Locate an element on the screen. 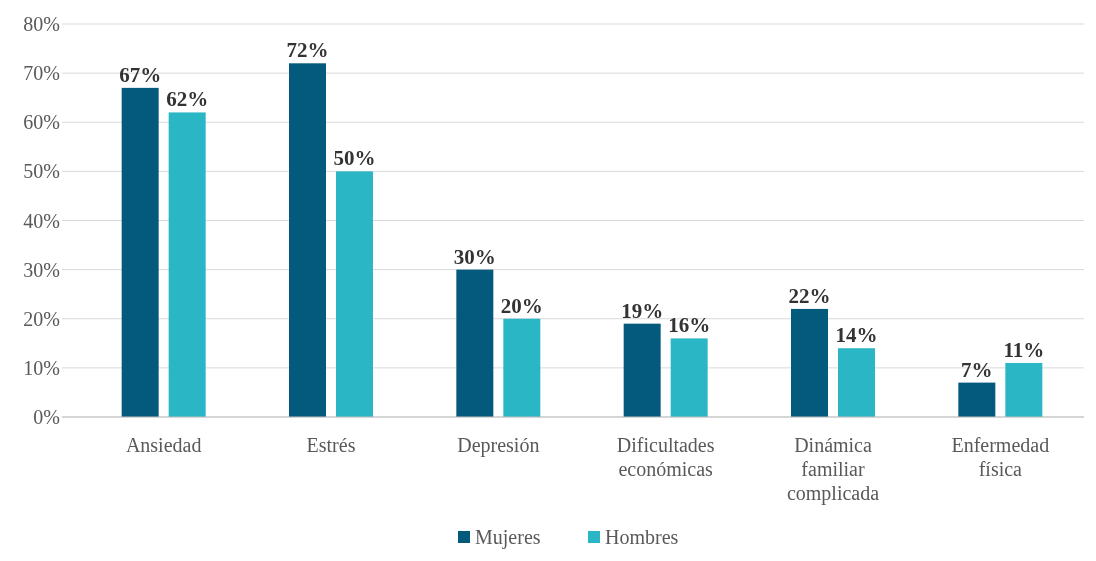  data-label: 20% is located at coordinates (521, 305).